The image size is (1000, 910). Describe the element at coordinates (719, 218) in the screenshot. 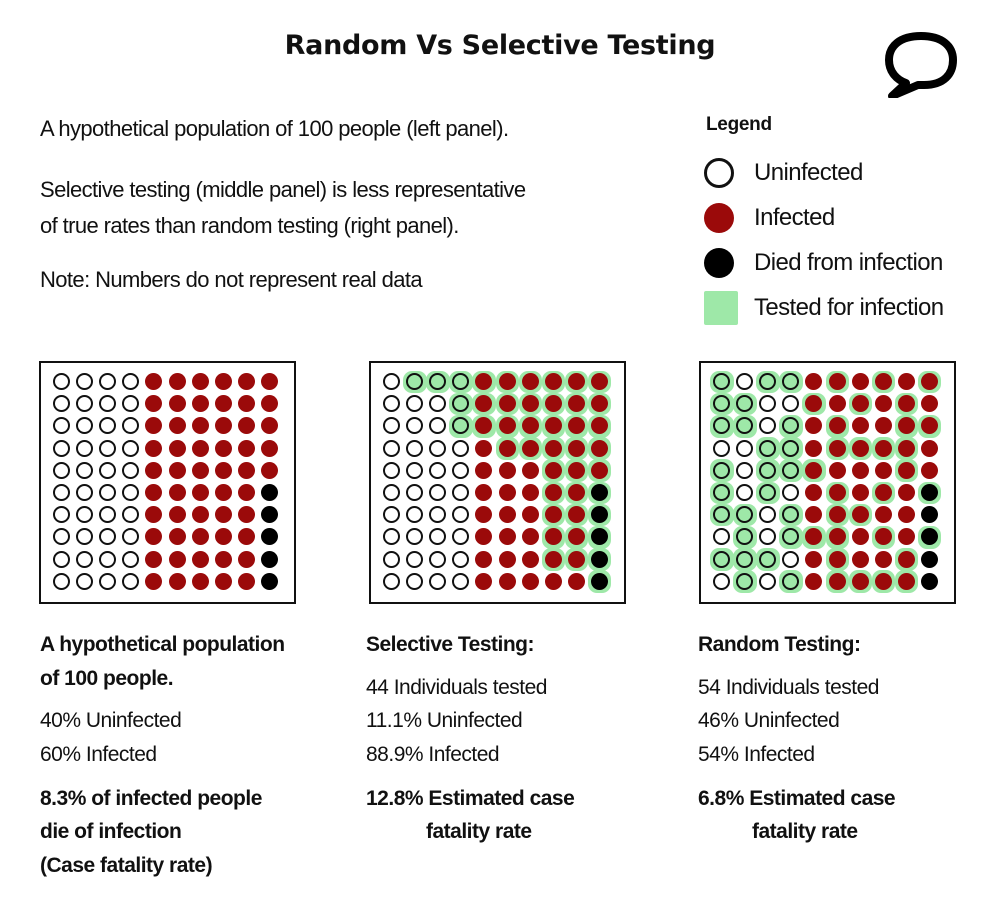

I see `red-circle-icon` at that location.